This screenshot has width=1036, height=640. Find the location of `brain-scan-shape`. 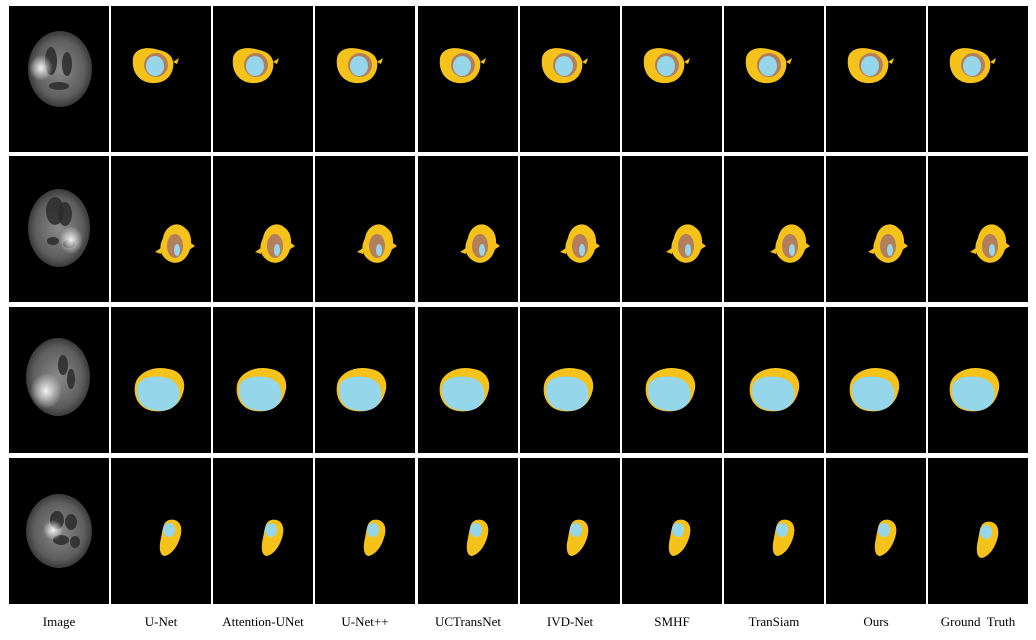

brain-scan-shape is located at coordinates (60, 69).